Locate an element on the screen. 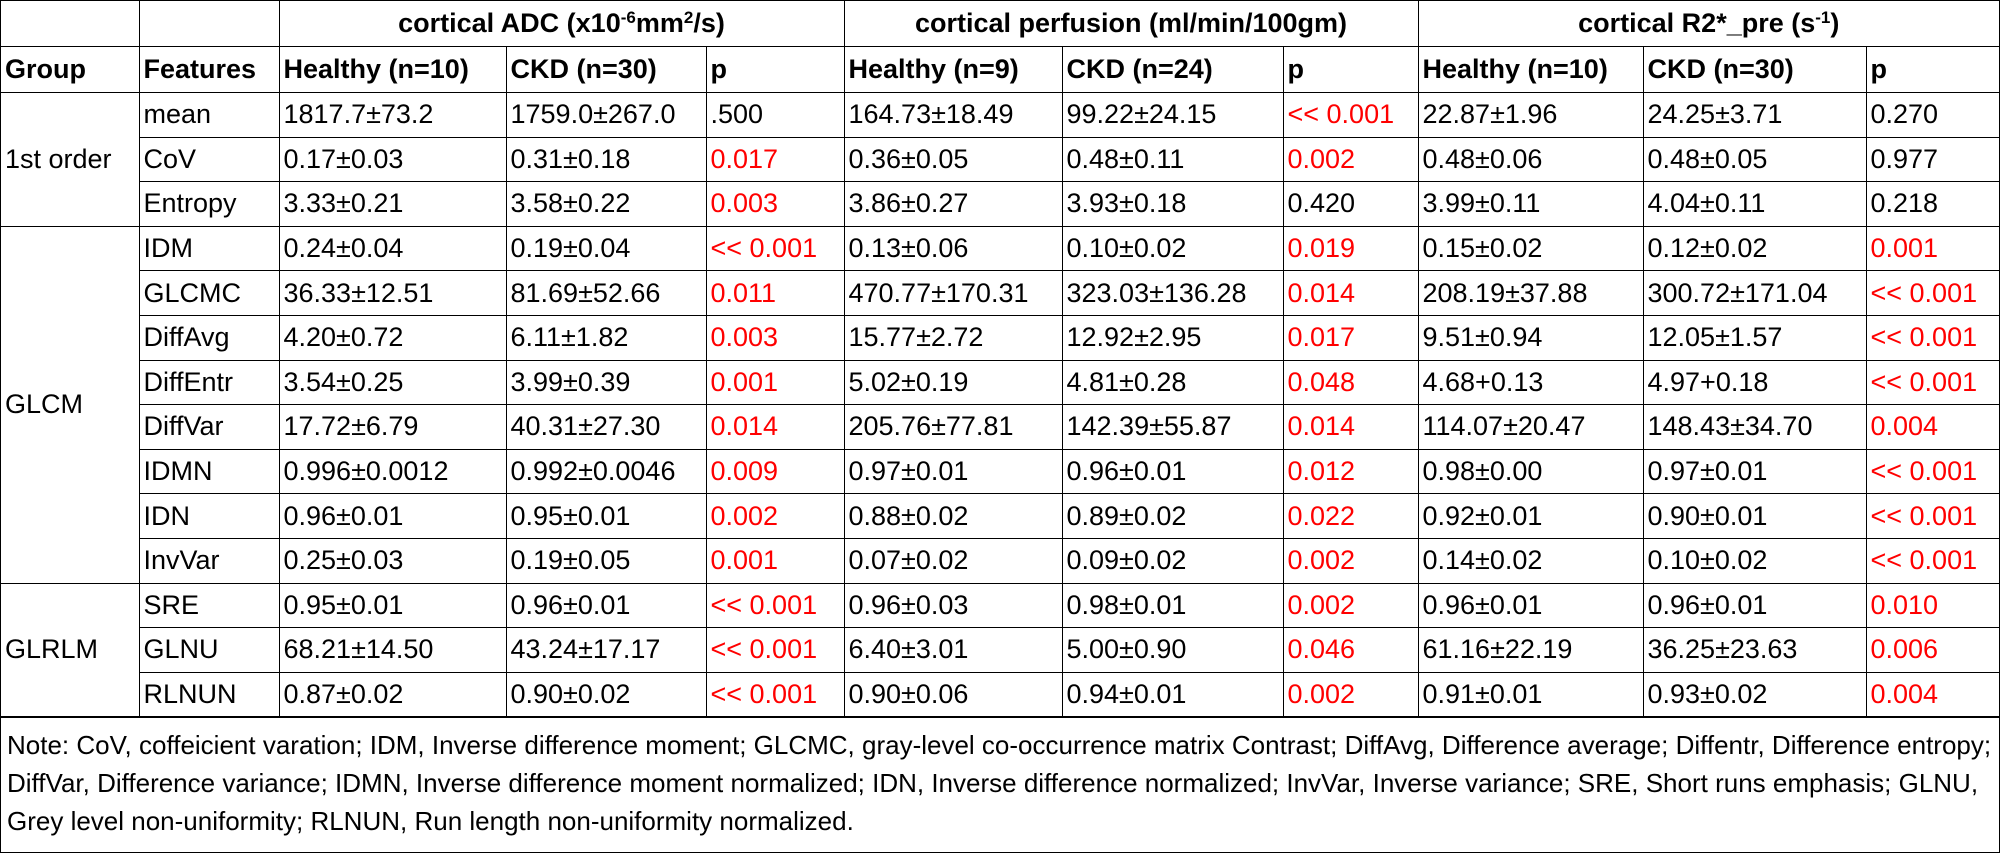  value-cell: 0.48±0.06 is located at coordinates (1530, 159).